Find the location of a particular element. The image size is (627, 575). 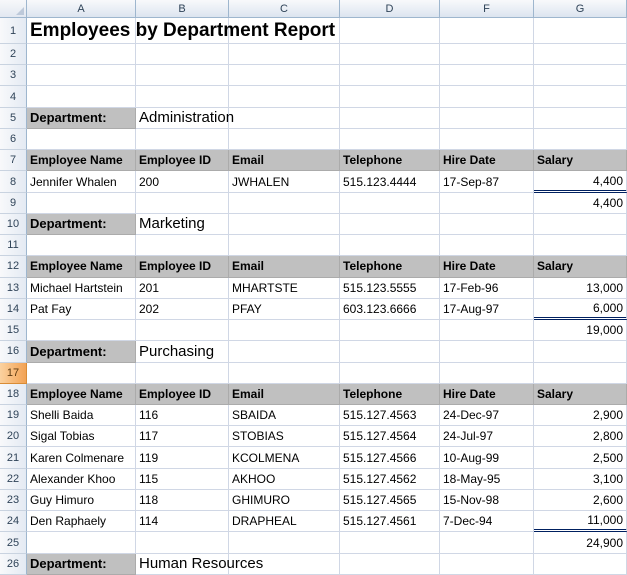

cell-B17 is located at coordinates (182, 373).